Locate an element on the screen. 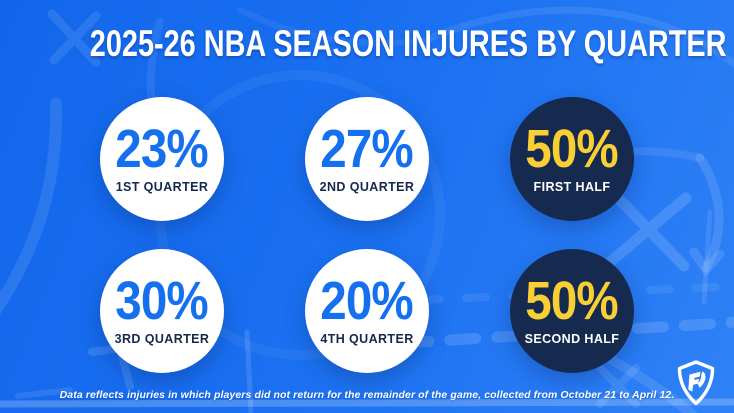 The image size is (734, 413). stat-circle-second-half: 50% SECOND HALF is located at coordinates (572, 311).